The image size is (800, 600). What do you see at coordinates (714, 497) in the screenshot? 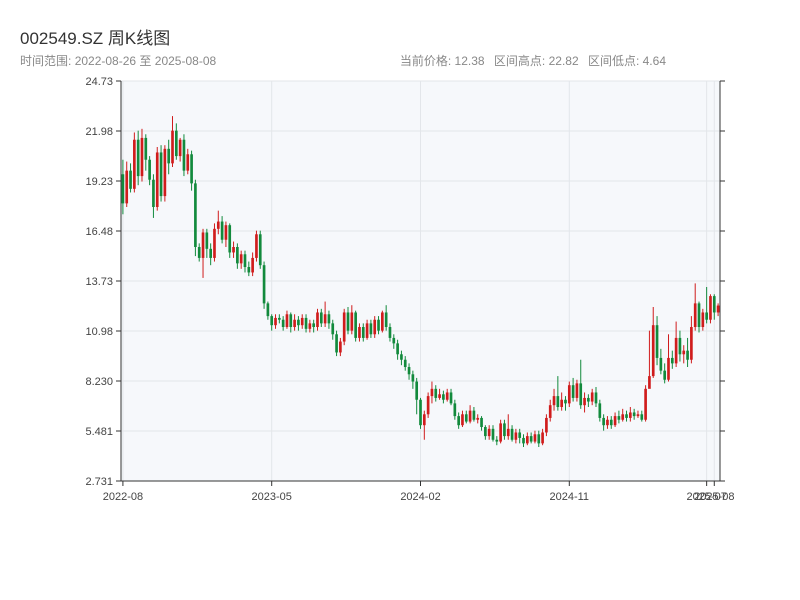
I see `x-tick-label: 2025-08` at bounding box center [714, 497].